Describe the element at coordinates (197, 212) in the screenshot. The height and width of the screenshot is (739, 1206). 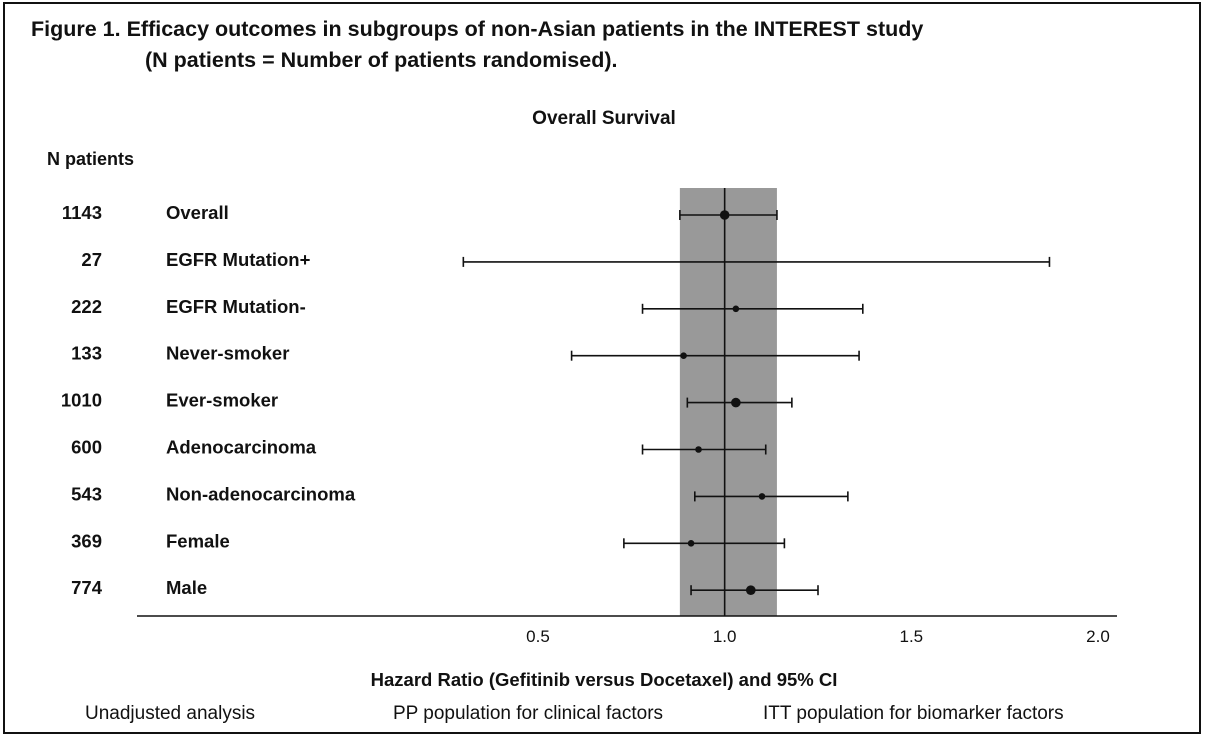
I see `row-subgroup-label: Overall` at that location.